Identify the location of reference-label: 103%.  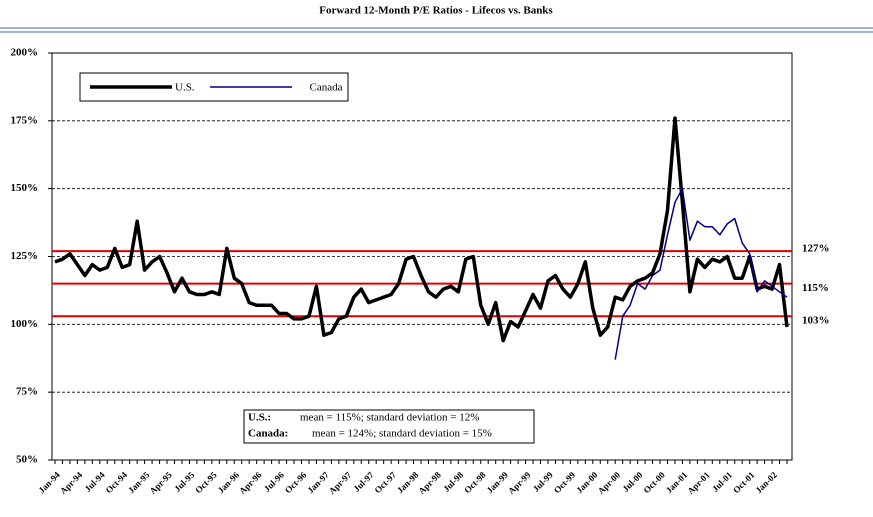
(816, 321).